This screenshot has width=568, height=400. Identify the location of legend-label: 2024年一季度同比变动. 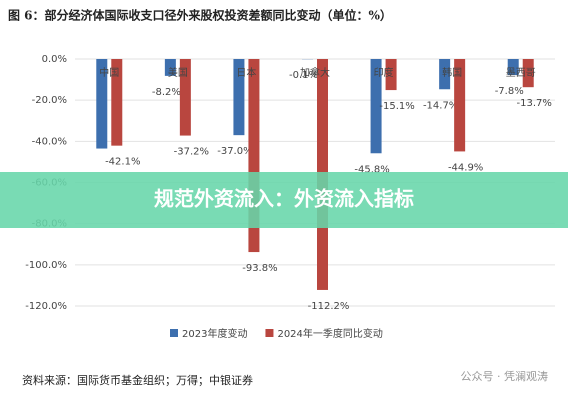
(329, 333).